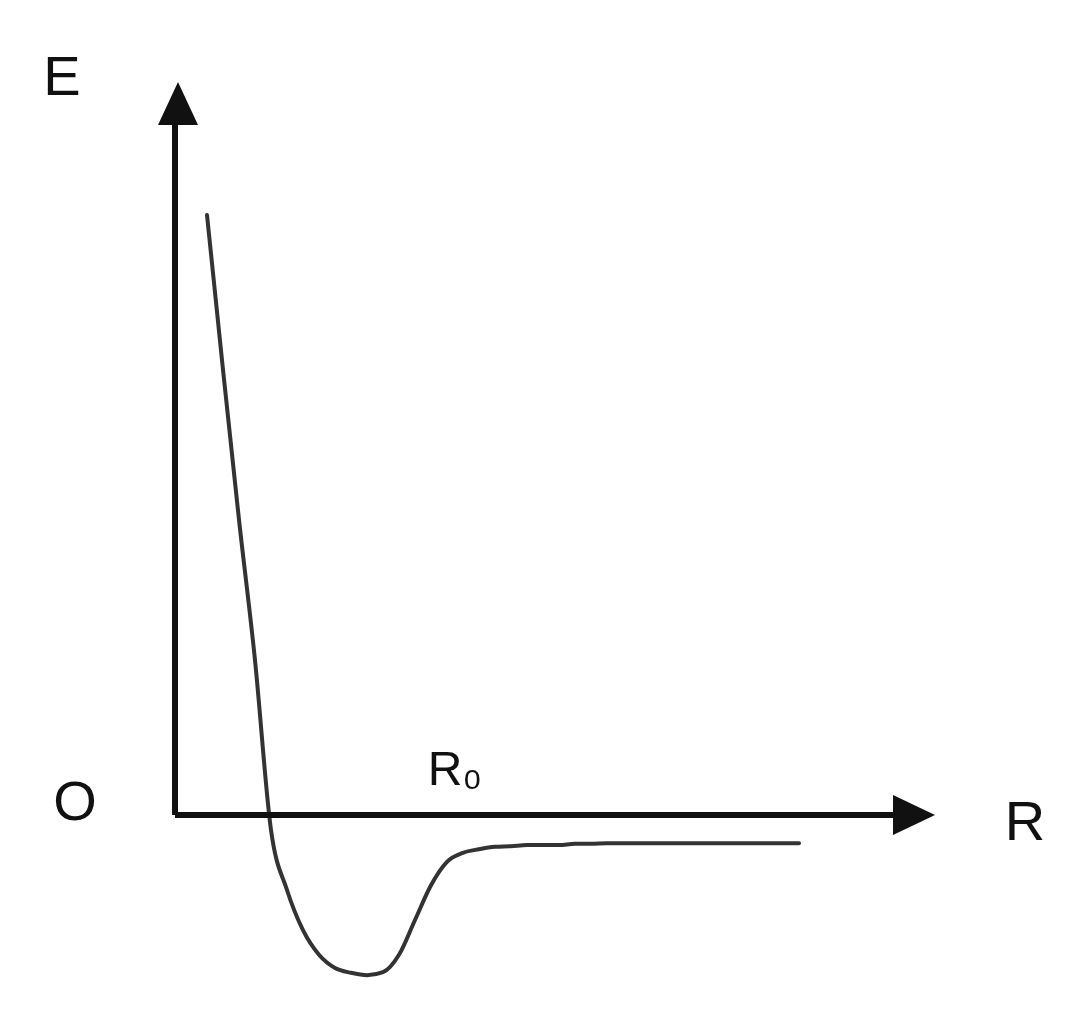 The image size is (1080, 1012). I want to click on x-axis-title: R, so click(1025, 820).